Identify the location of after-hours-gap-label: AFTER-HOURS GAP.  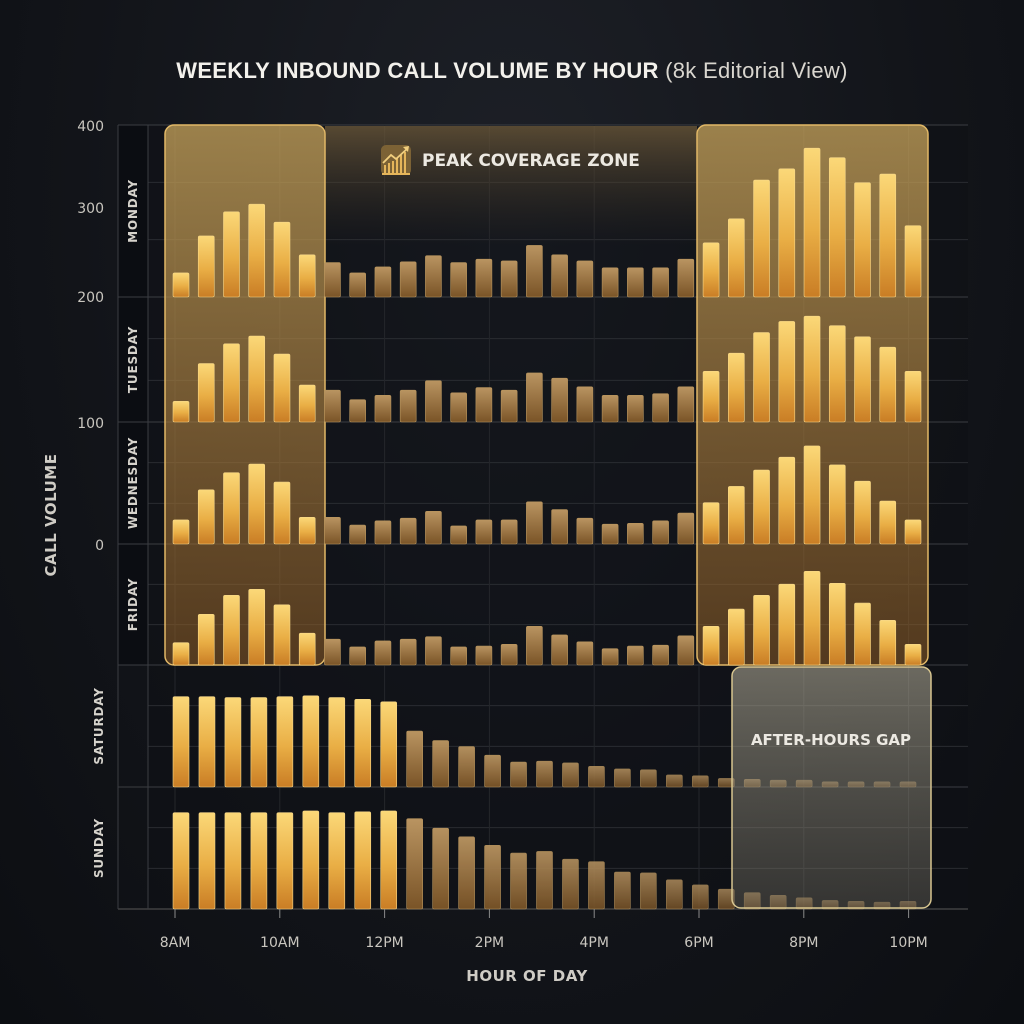
(831, 740).